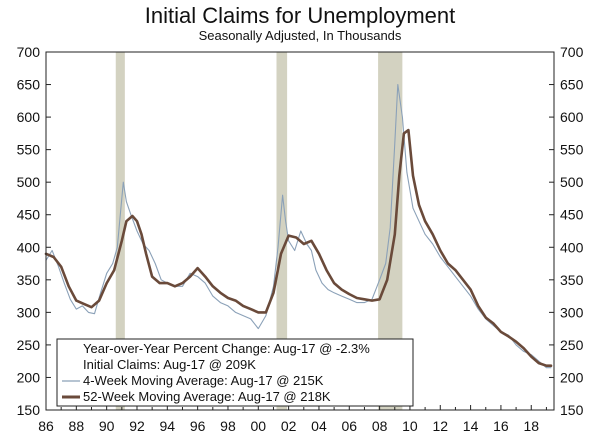 The width and height of the screenshot is (600, 438). I want to click on legend-label-initial-claims: Initial Claims: Aug-17 @ 209K, so click(169, 364).